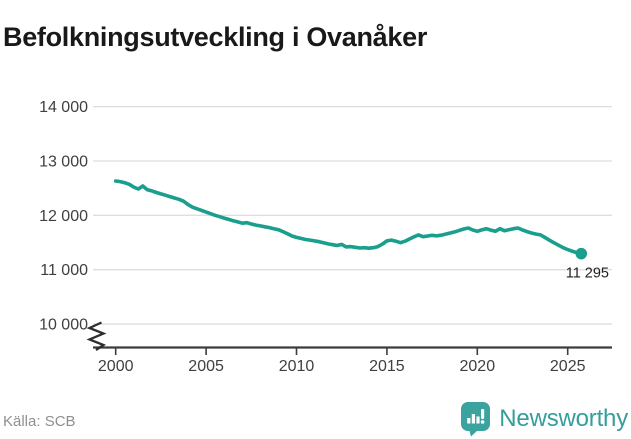  What do you see at coordinates (96, 336) in the screenshot?
I see `axis-break-zigzag` at bounding box center [96, 336].